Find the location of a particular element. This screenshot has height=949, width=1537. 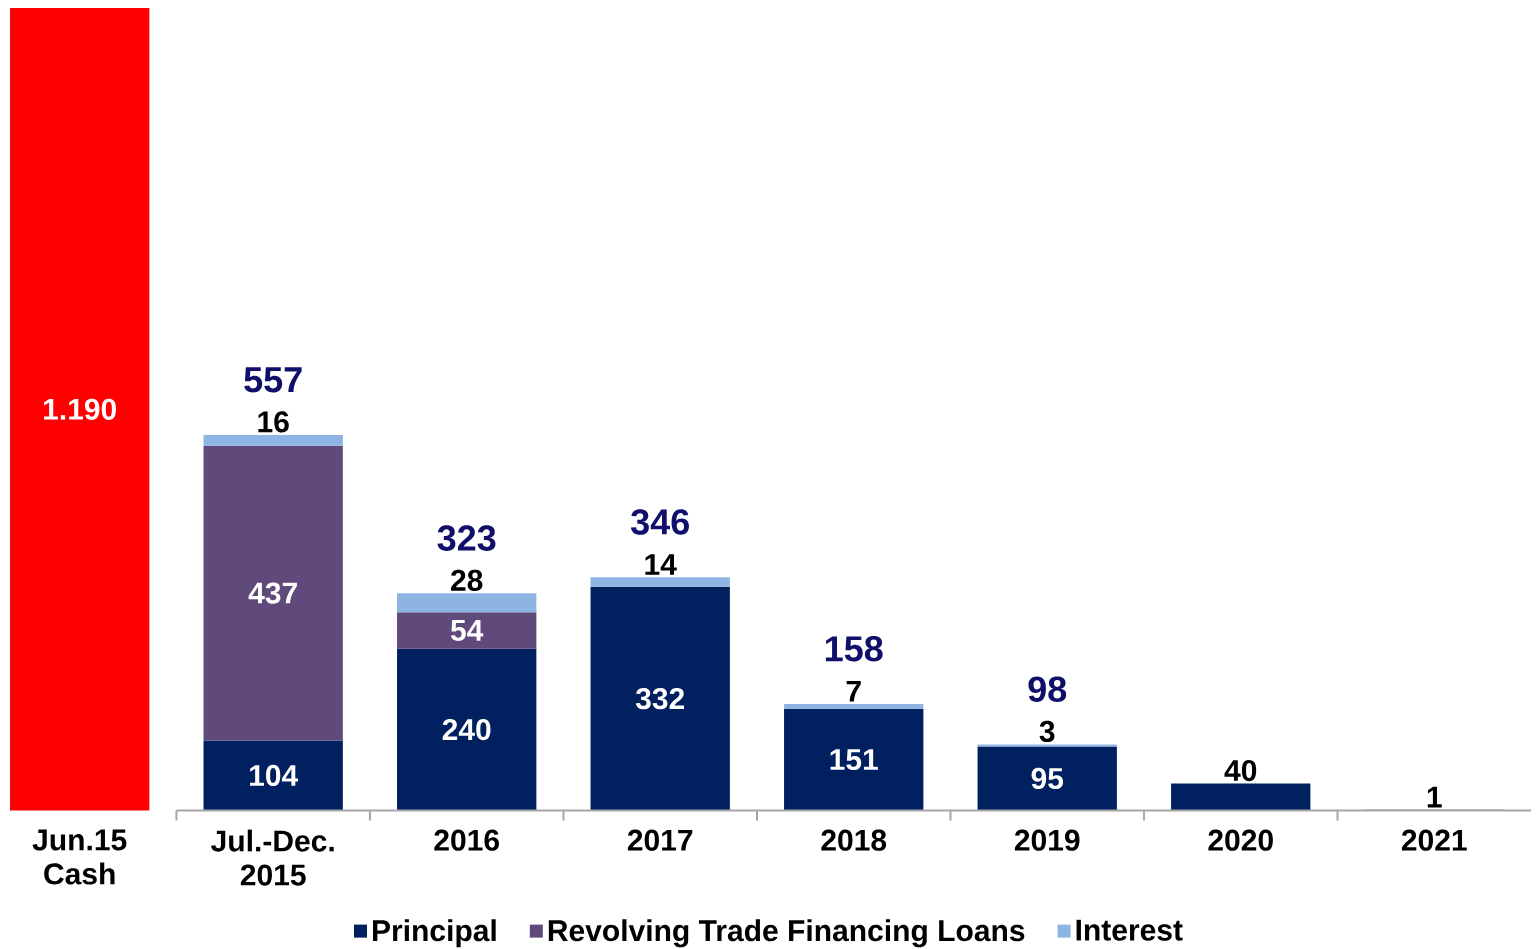

data-label: 95 is located at coordinates (1047, 779).